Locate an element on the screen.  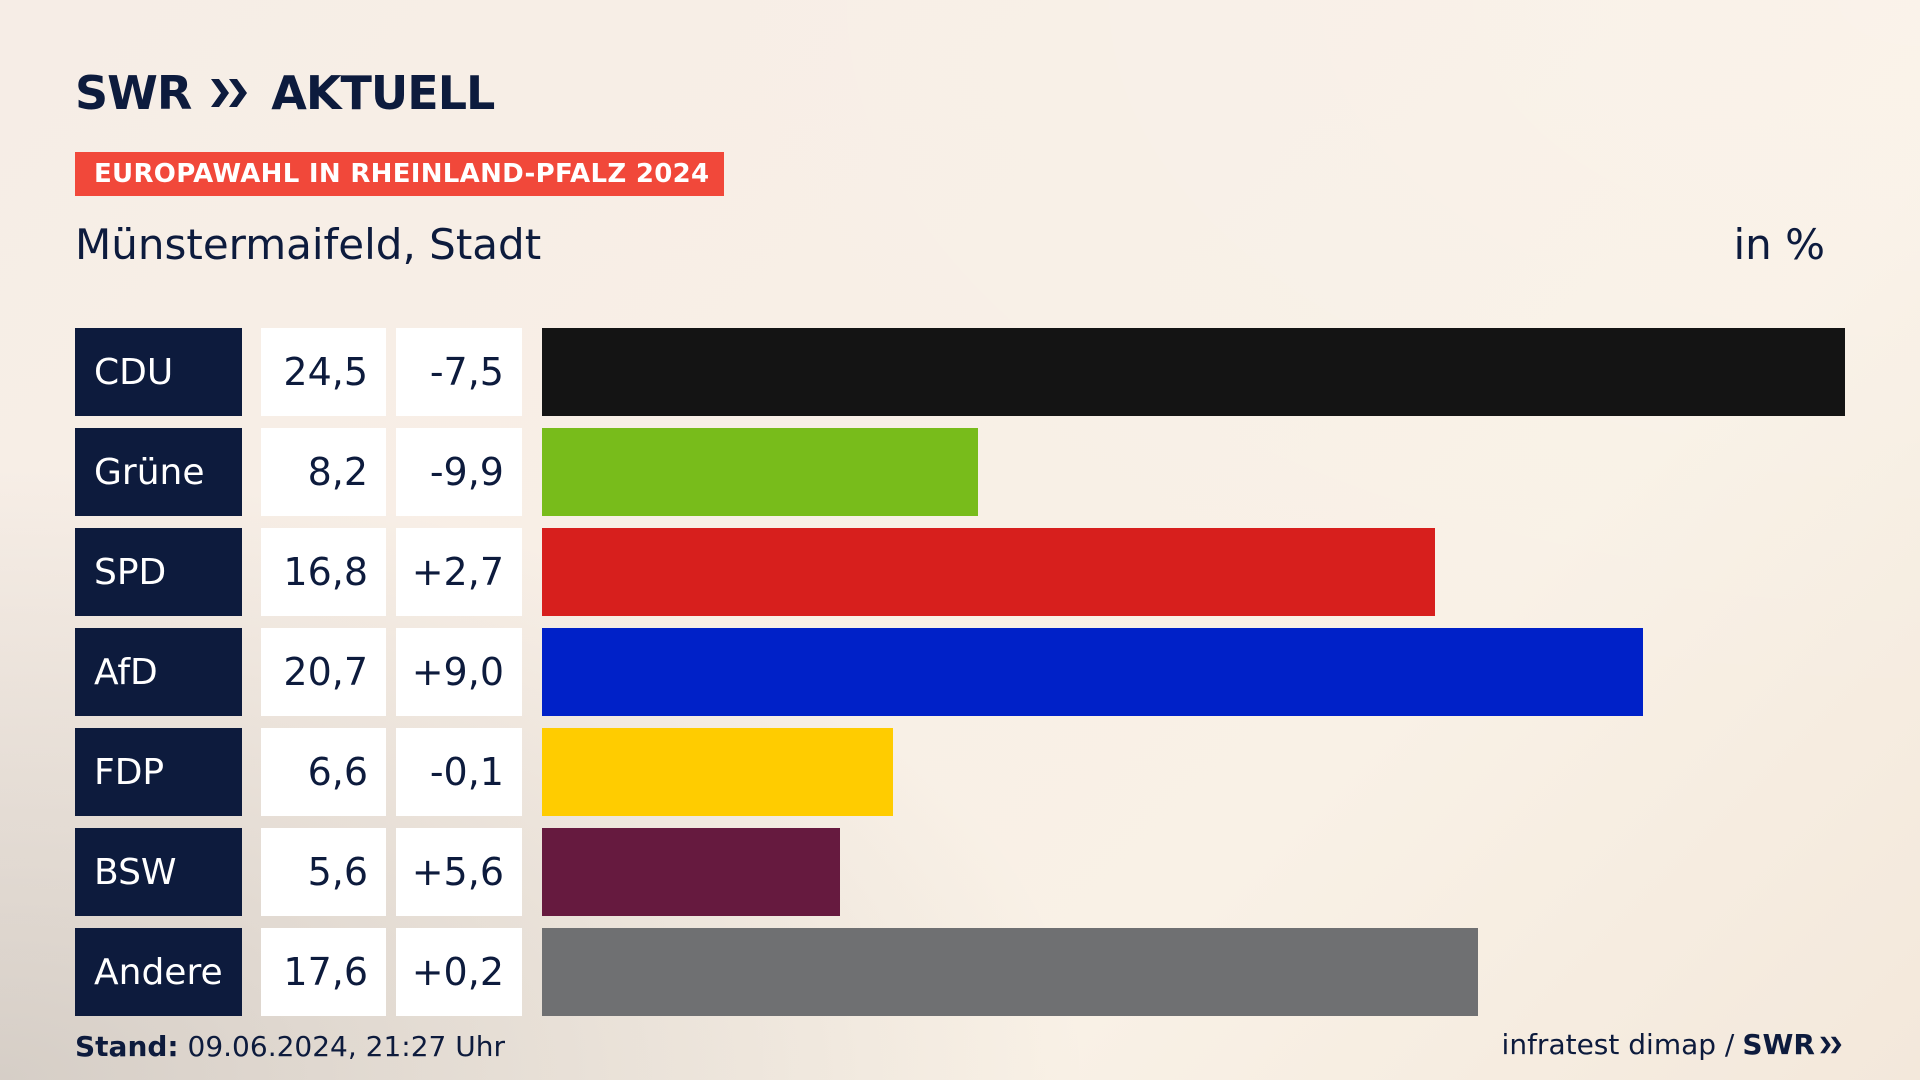
stand-value: 09.06.2024, 21:27 Uhr is located at coordinates (346, 1046).